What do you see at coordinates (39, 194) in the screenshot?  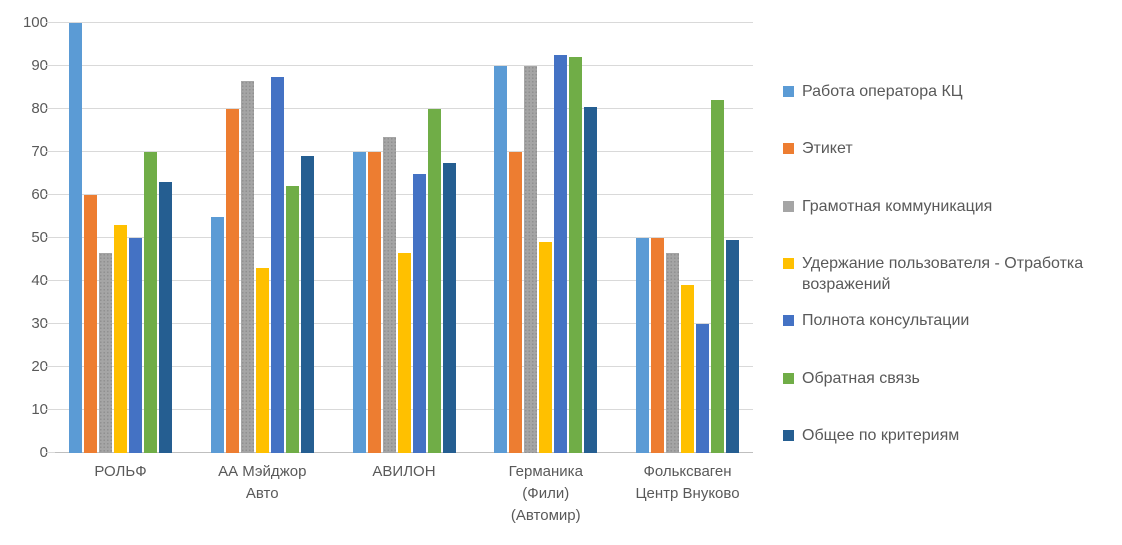 I see `y-axis-tick-label: 60` at bounding box center [39, 194].